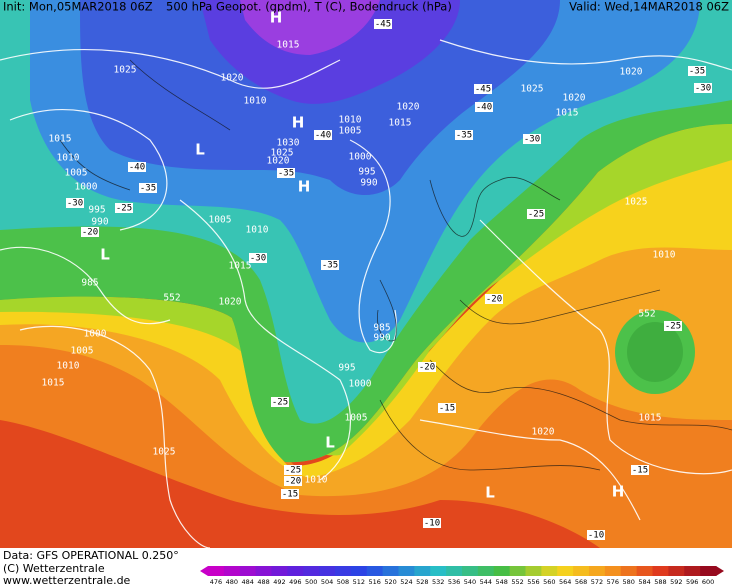 This screenshot has height=587, width=732. Describe the element at coordinates (247, 582) in the screenshot. I see `legend-level: 484` at that location.